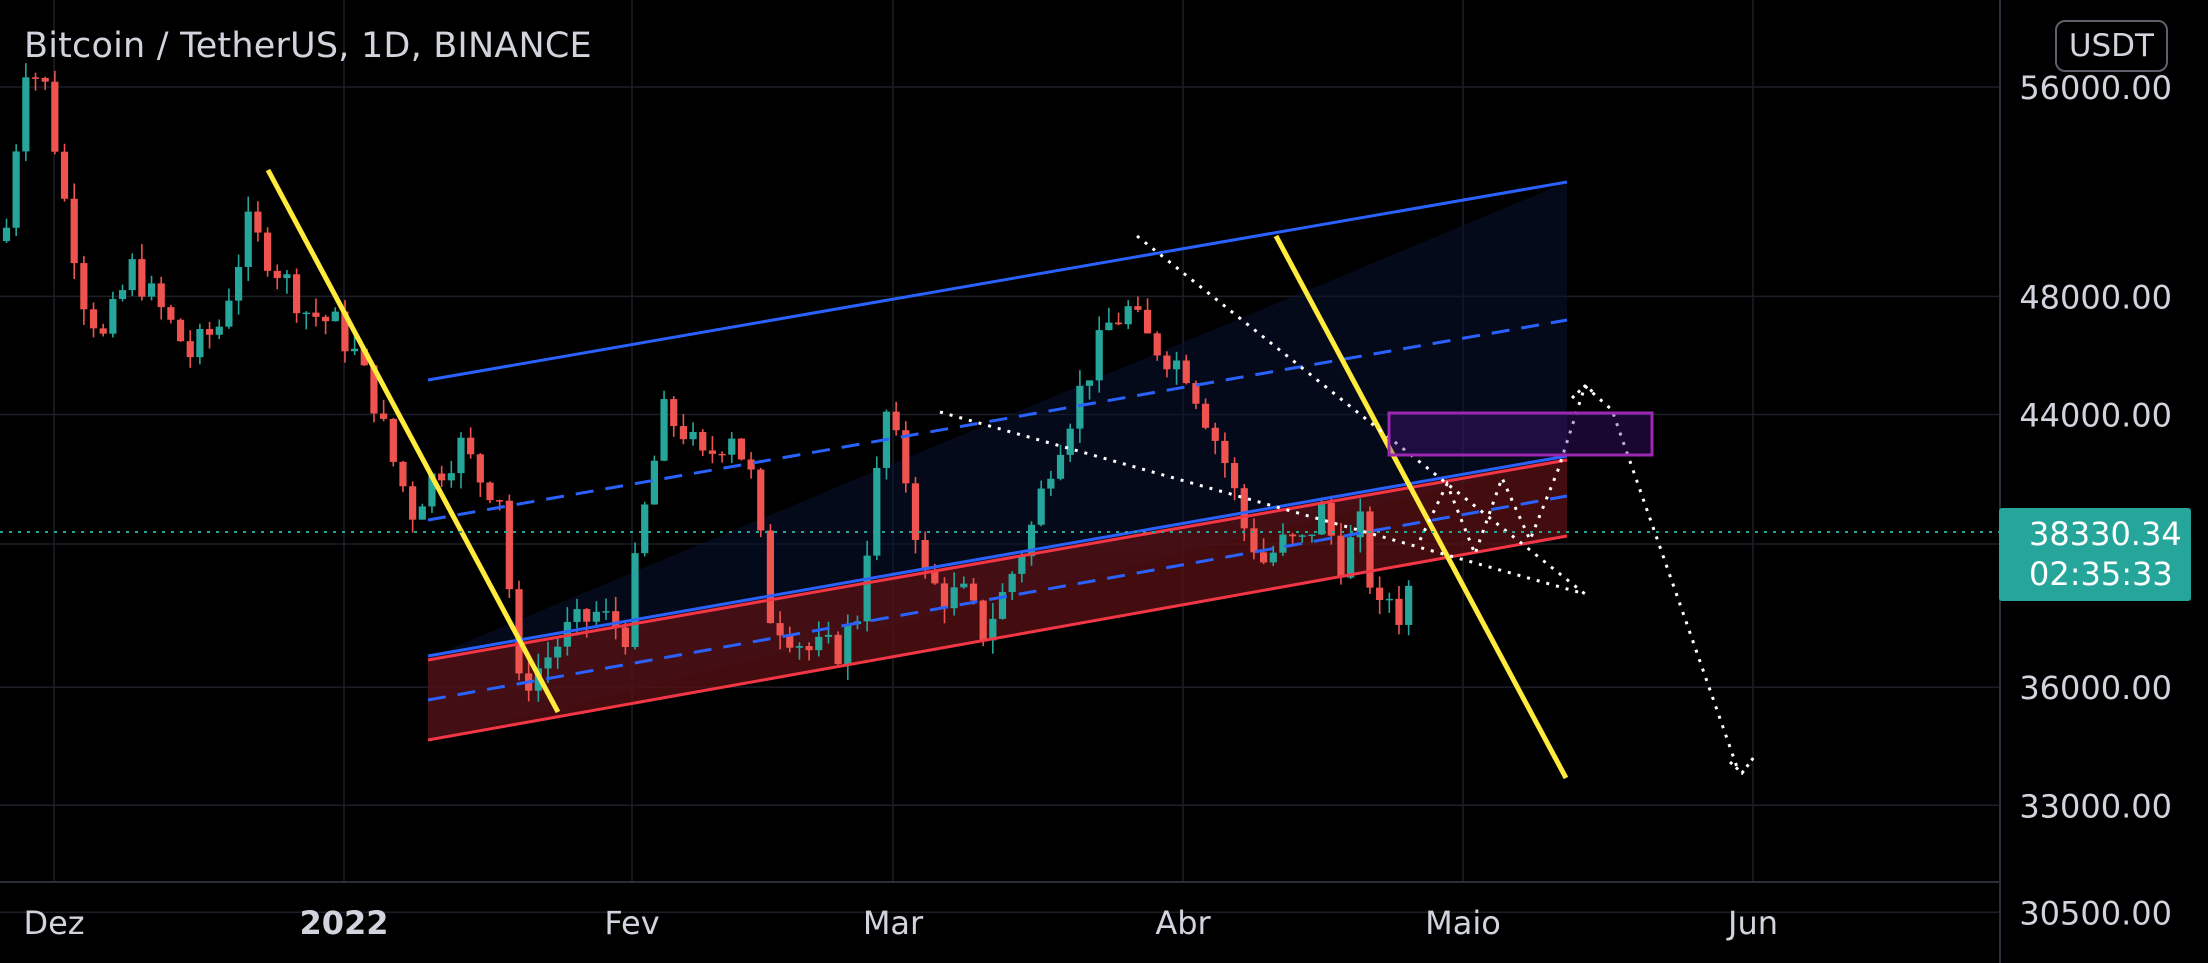  I want to click on projection-arrow-top, so click(1583, 392).